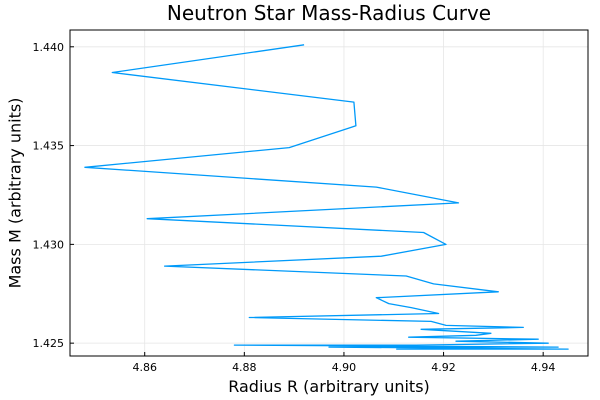 This screenshot has width=600, height=400. What do you see at coordinates (244, 367) in the screenshot?
I see `x-tick-label: 4.88` at bounding box center [244, 367].